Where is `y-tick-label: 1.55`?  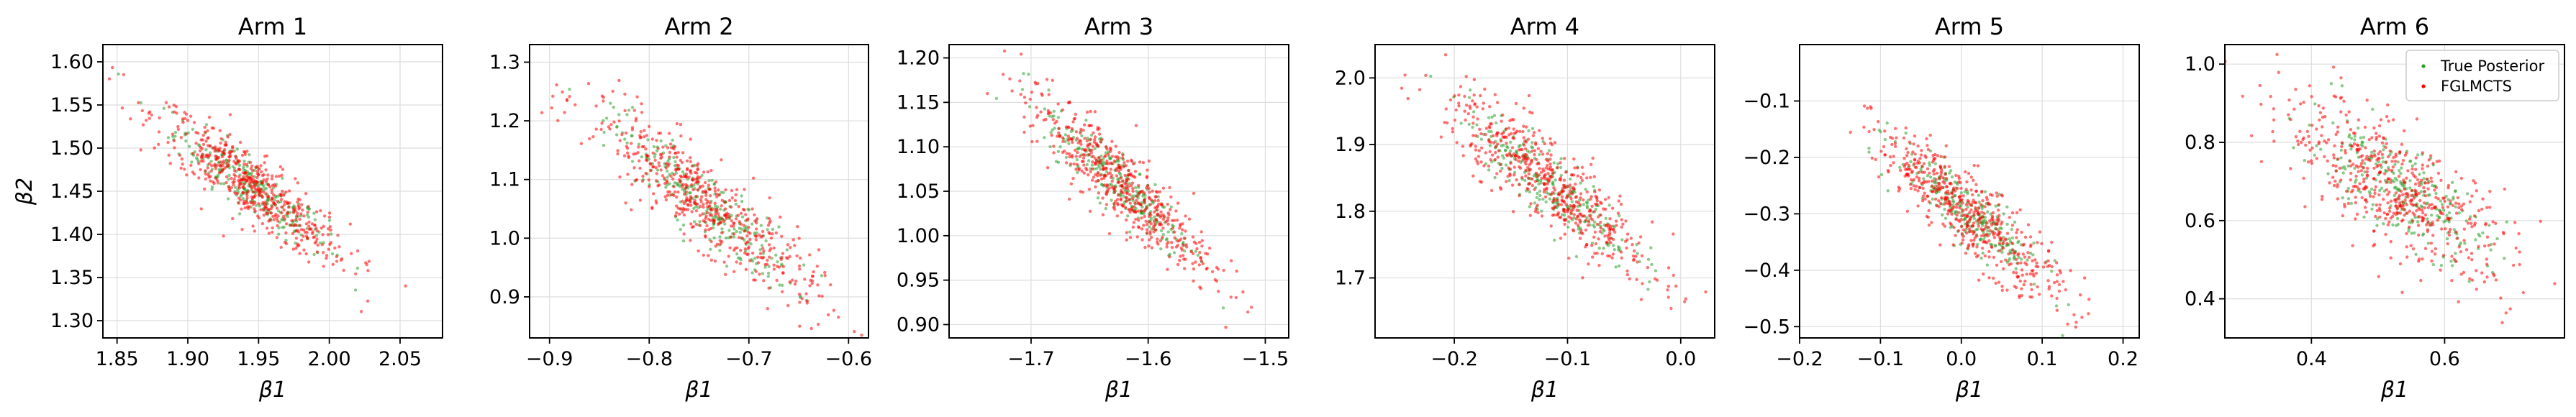 y-tick-label: 1.55 is located at coordinates (72, 105).